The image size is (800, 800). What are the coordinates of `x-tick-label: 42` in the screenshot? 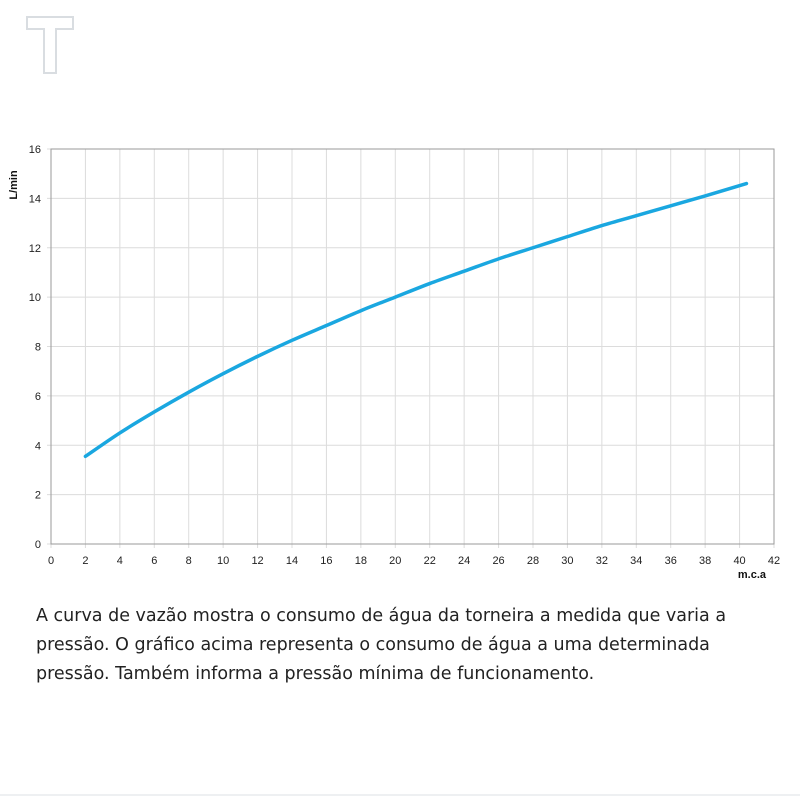 It's located at (774, 561).